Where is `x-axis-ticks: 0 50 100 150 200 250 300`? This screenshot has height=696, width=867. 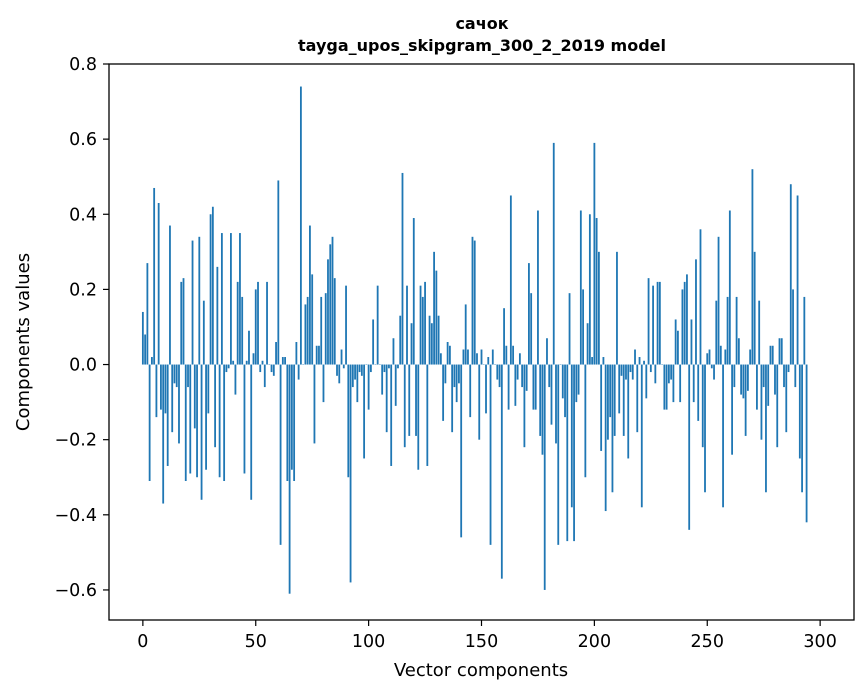 x-axis-ticks: 0 50 100 150 200 250 300 is located at coordinates (487, 636).